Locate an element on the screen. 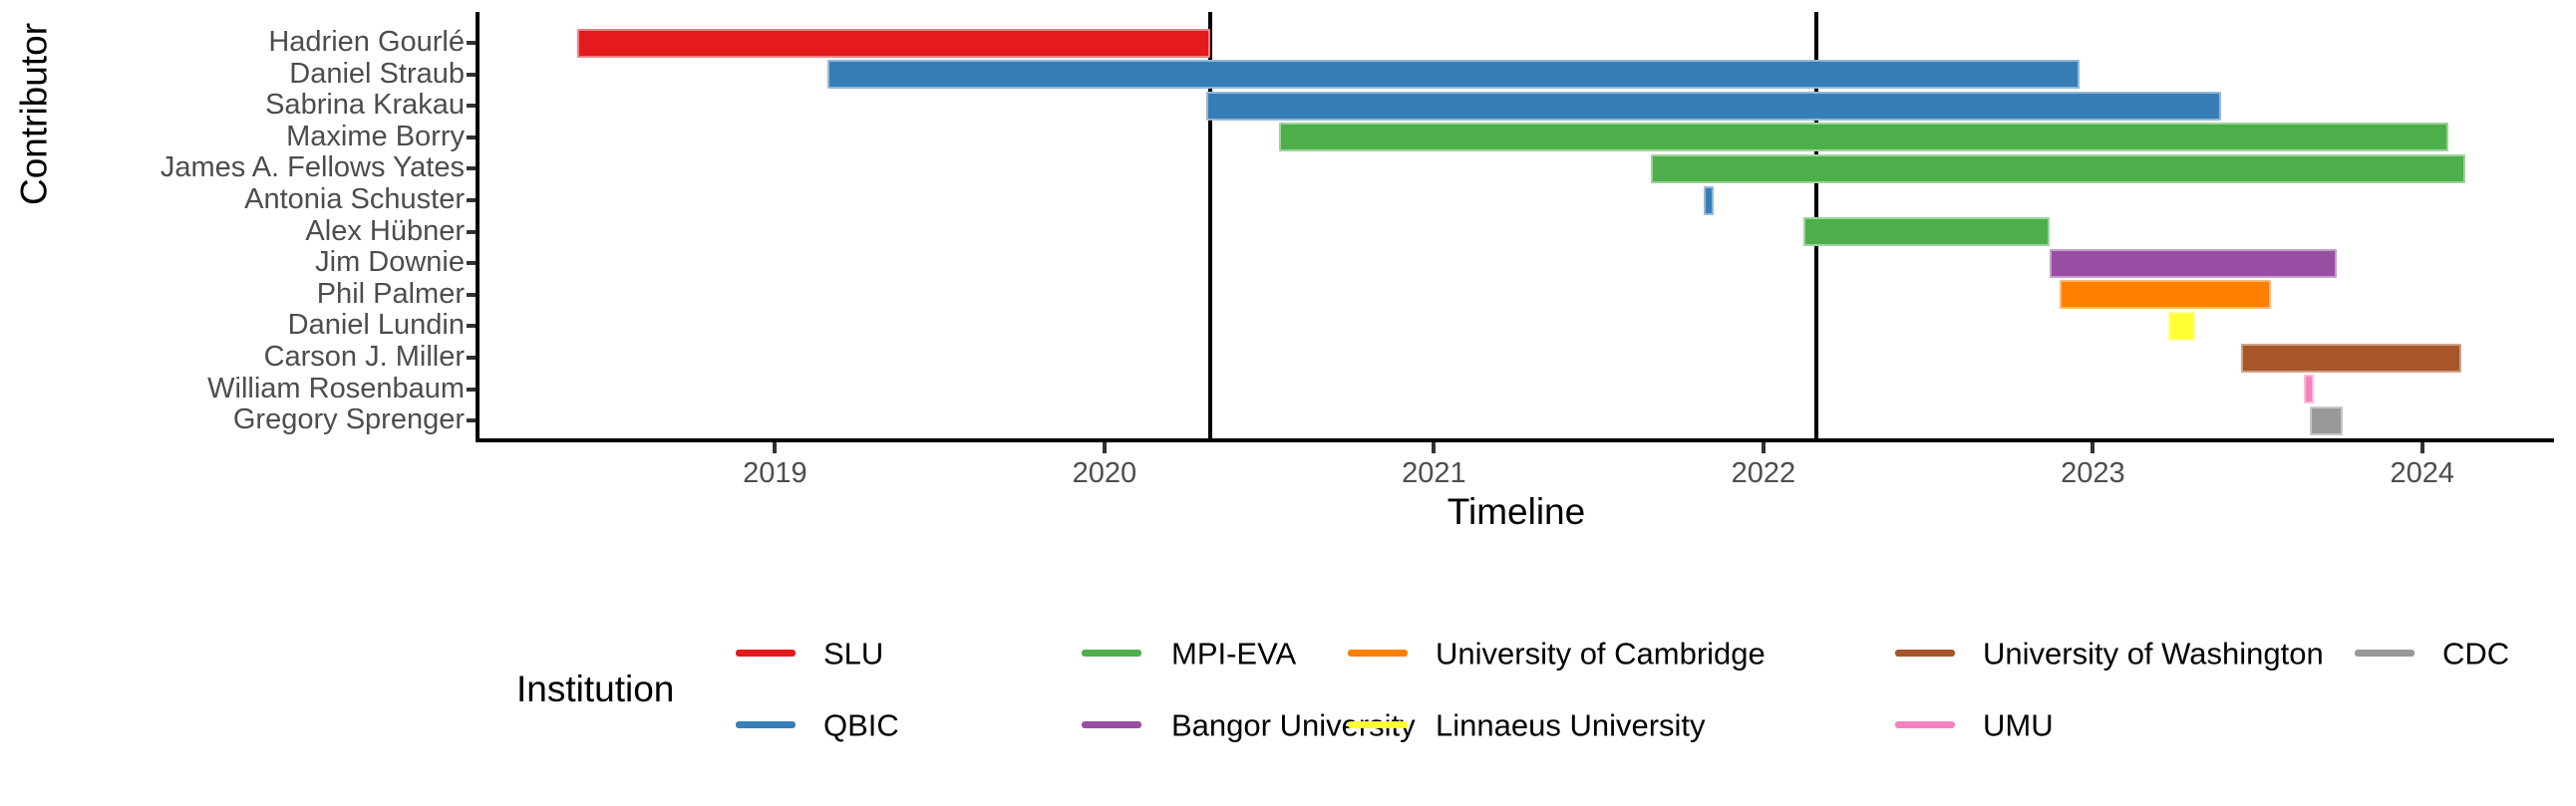 This screenshot has width=2576, height=806. y-tick-label-contributor: Hadrien Gourlé is located at coordinates (366, 42).